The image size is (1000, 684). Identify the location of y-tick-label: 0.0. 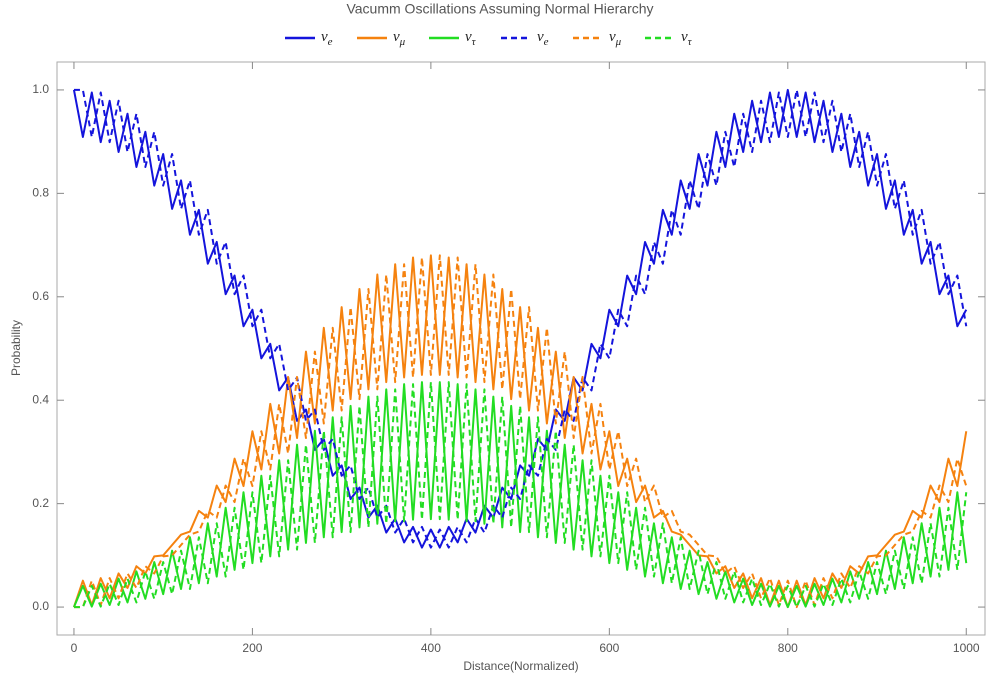
(40, 606).